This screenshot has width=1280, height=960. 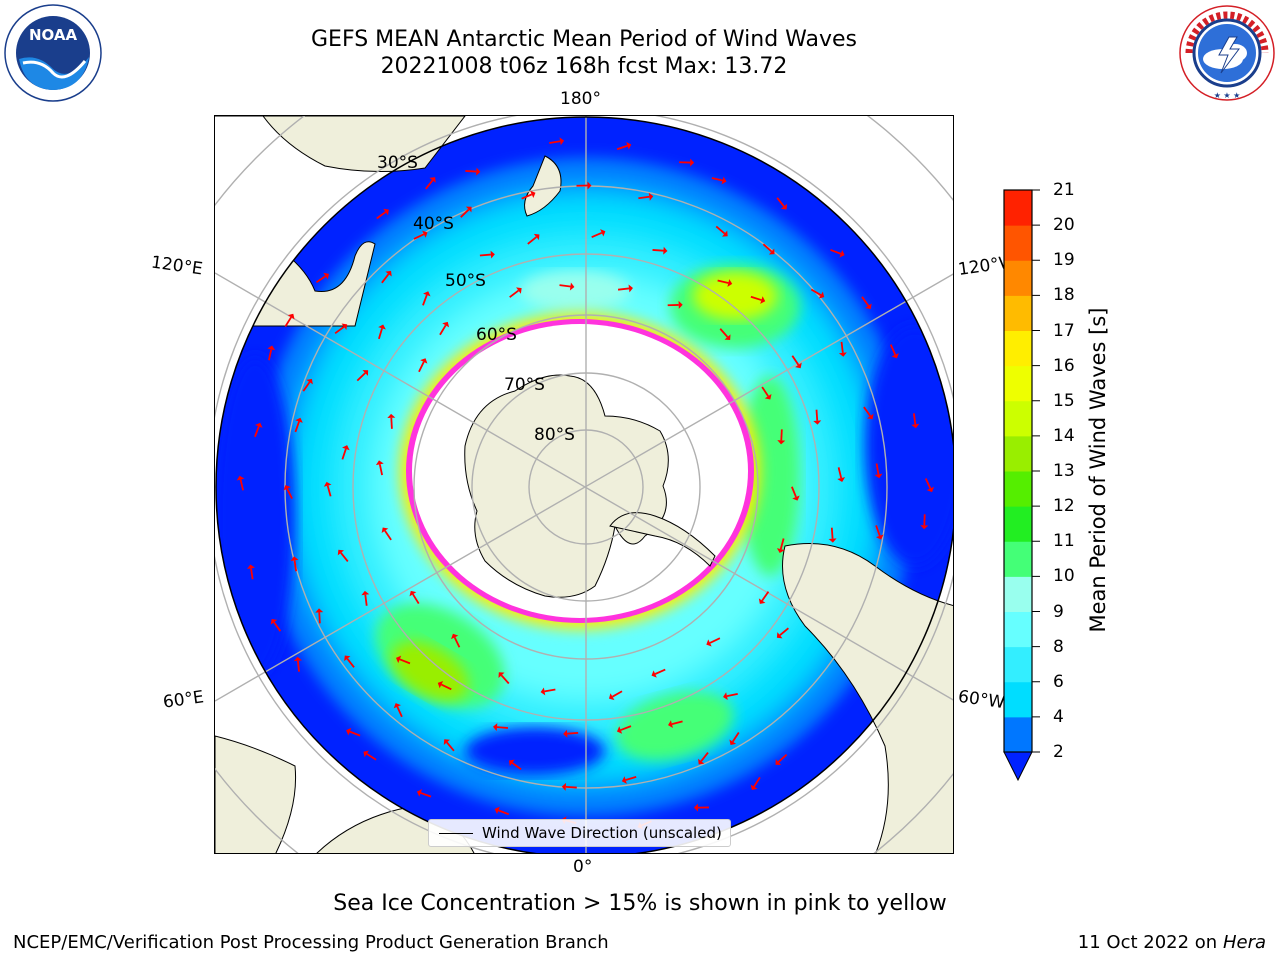 What do you see at coordinates (1064, 576) in the screenshot?
I see `colorbar-tick-label: 10` at bounding box center [1064, 576].